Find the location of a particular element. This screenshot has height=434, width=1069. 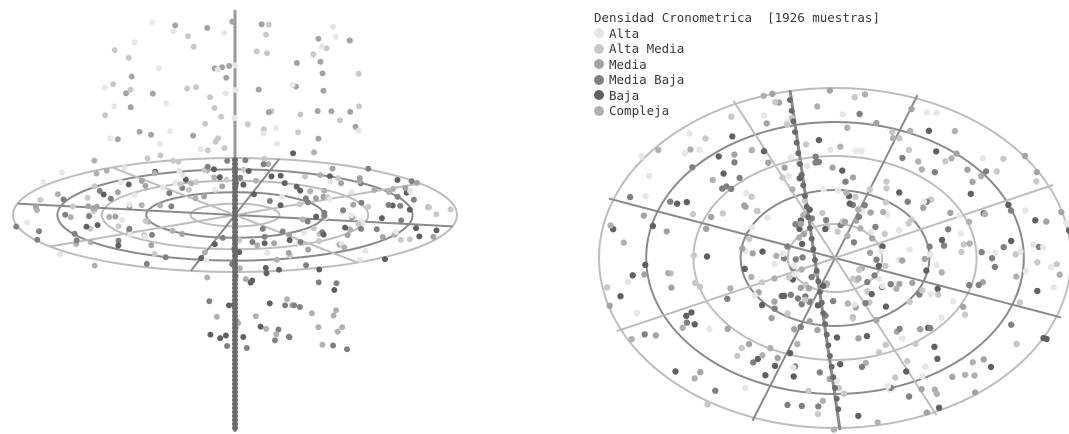

grid-spoke is located at coordinates (173, 191).